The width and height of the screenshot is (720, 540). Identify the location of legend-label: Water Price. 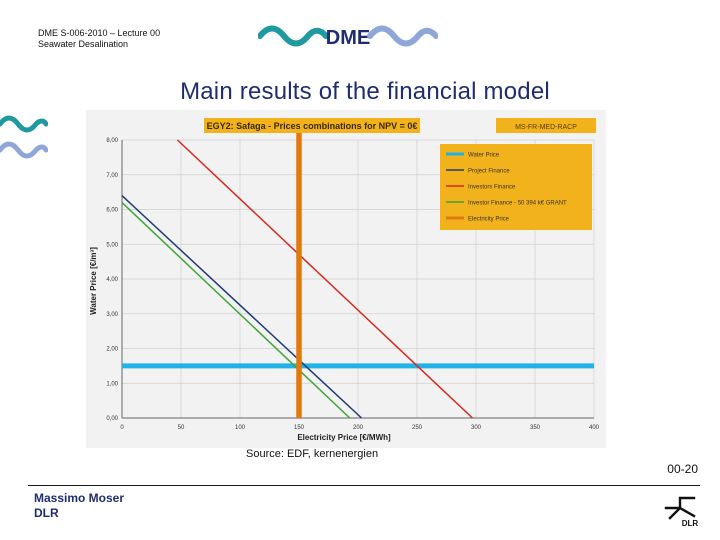
(484, 156).